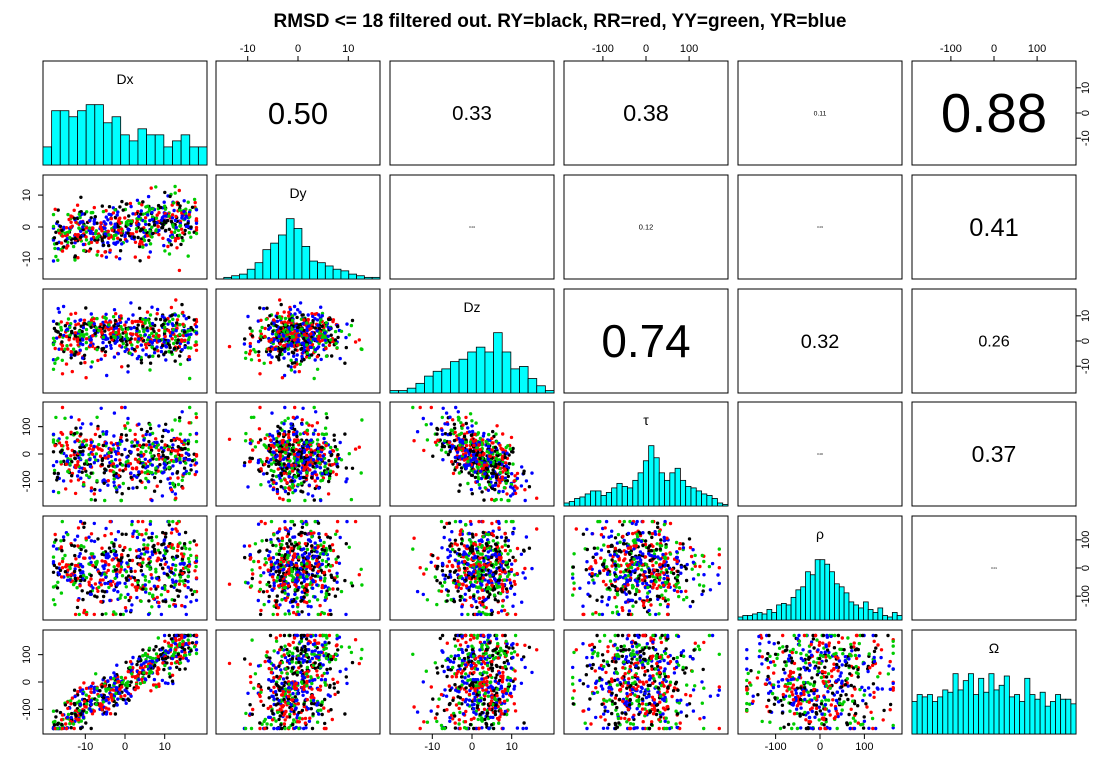 The height and width of the screenshot is (776, 1119). Describe the element at coordinates (994, 341) in the screenshot. I see `panel-r2-c5: 0.26` at that location.